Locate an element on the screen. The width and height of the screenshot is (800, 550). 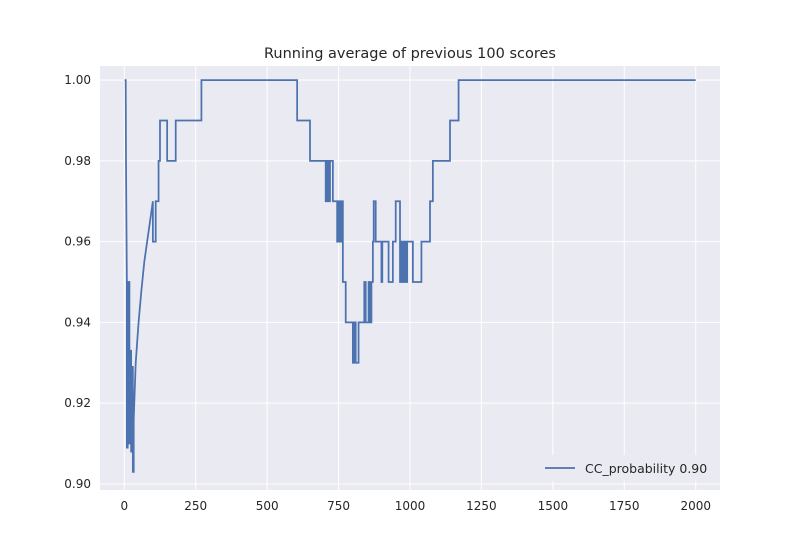
y-tick-label: 0.96 is located at coordinates (77, 242).